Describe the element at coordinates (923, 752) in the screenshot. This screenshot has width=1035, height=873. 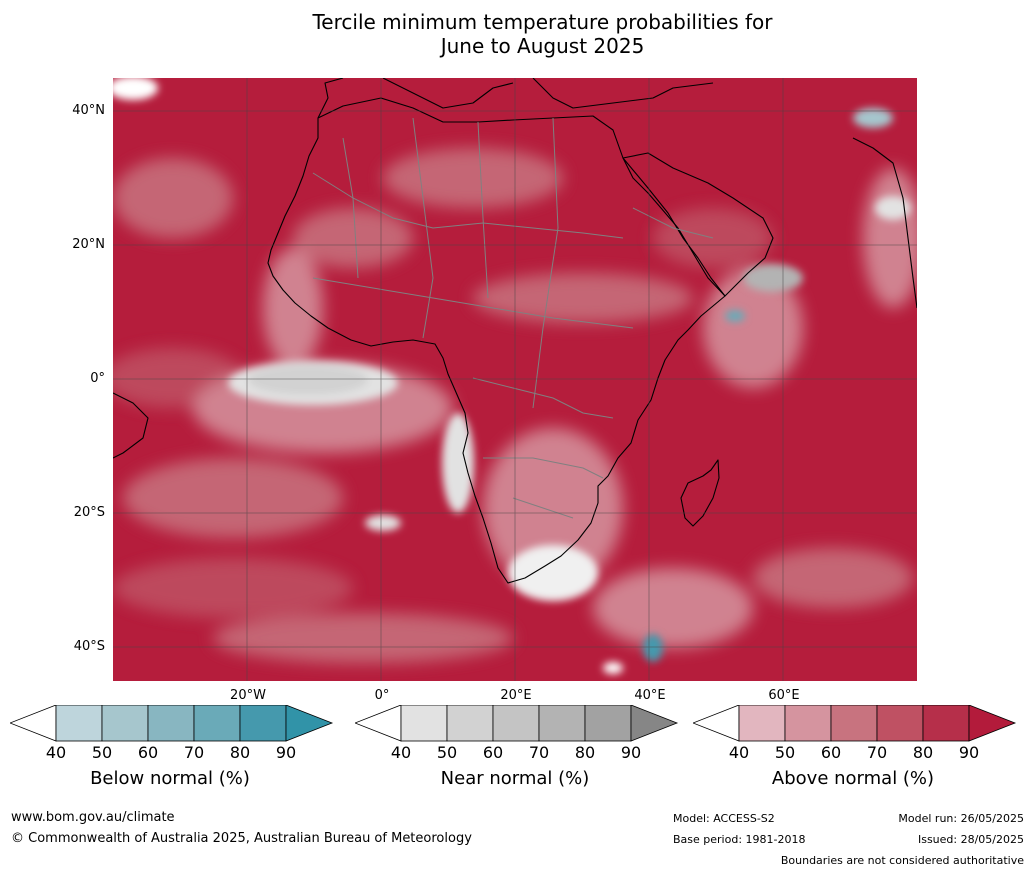
I see `colorbar-above-tick: 80` at that location.